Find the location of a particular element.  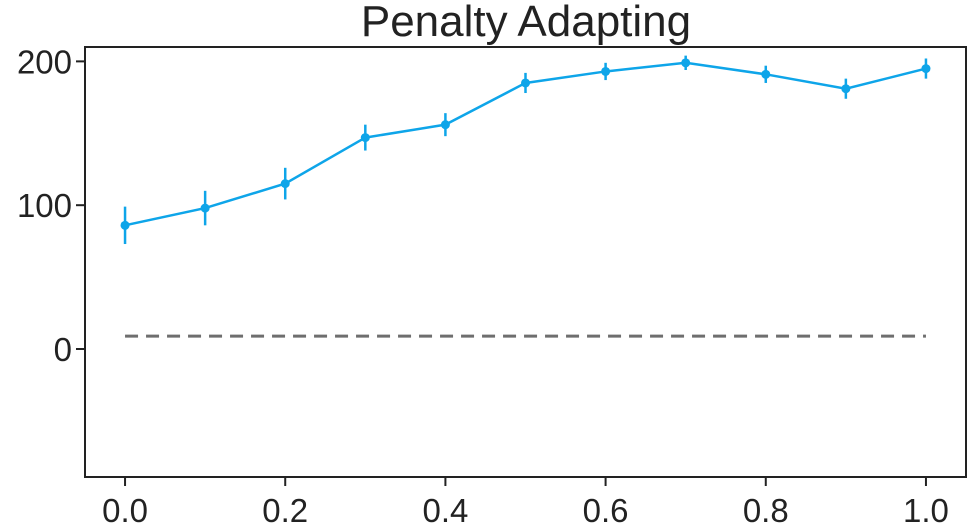

x-axis-ticks: 0.0 0.2 0.4 0.6 0.8 1.0 is located at coordinates (525, 503).